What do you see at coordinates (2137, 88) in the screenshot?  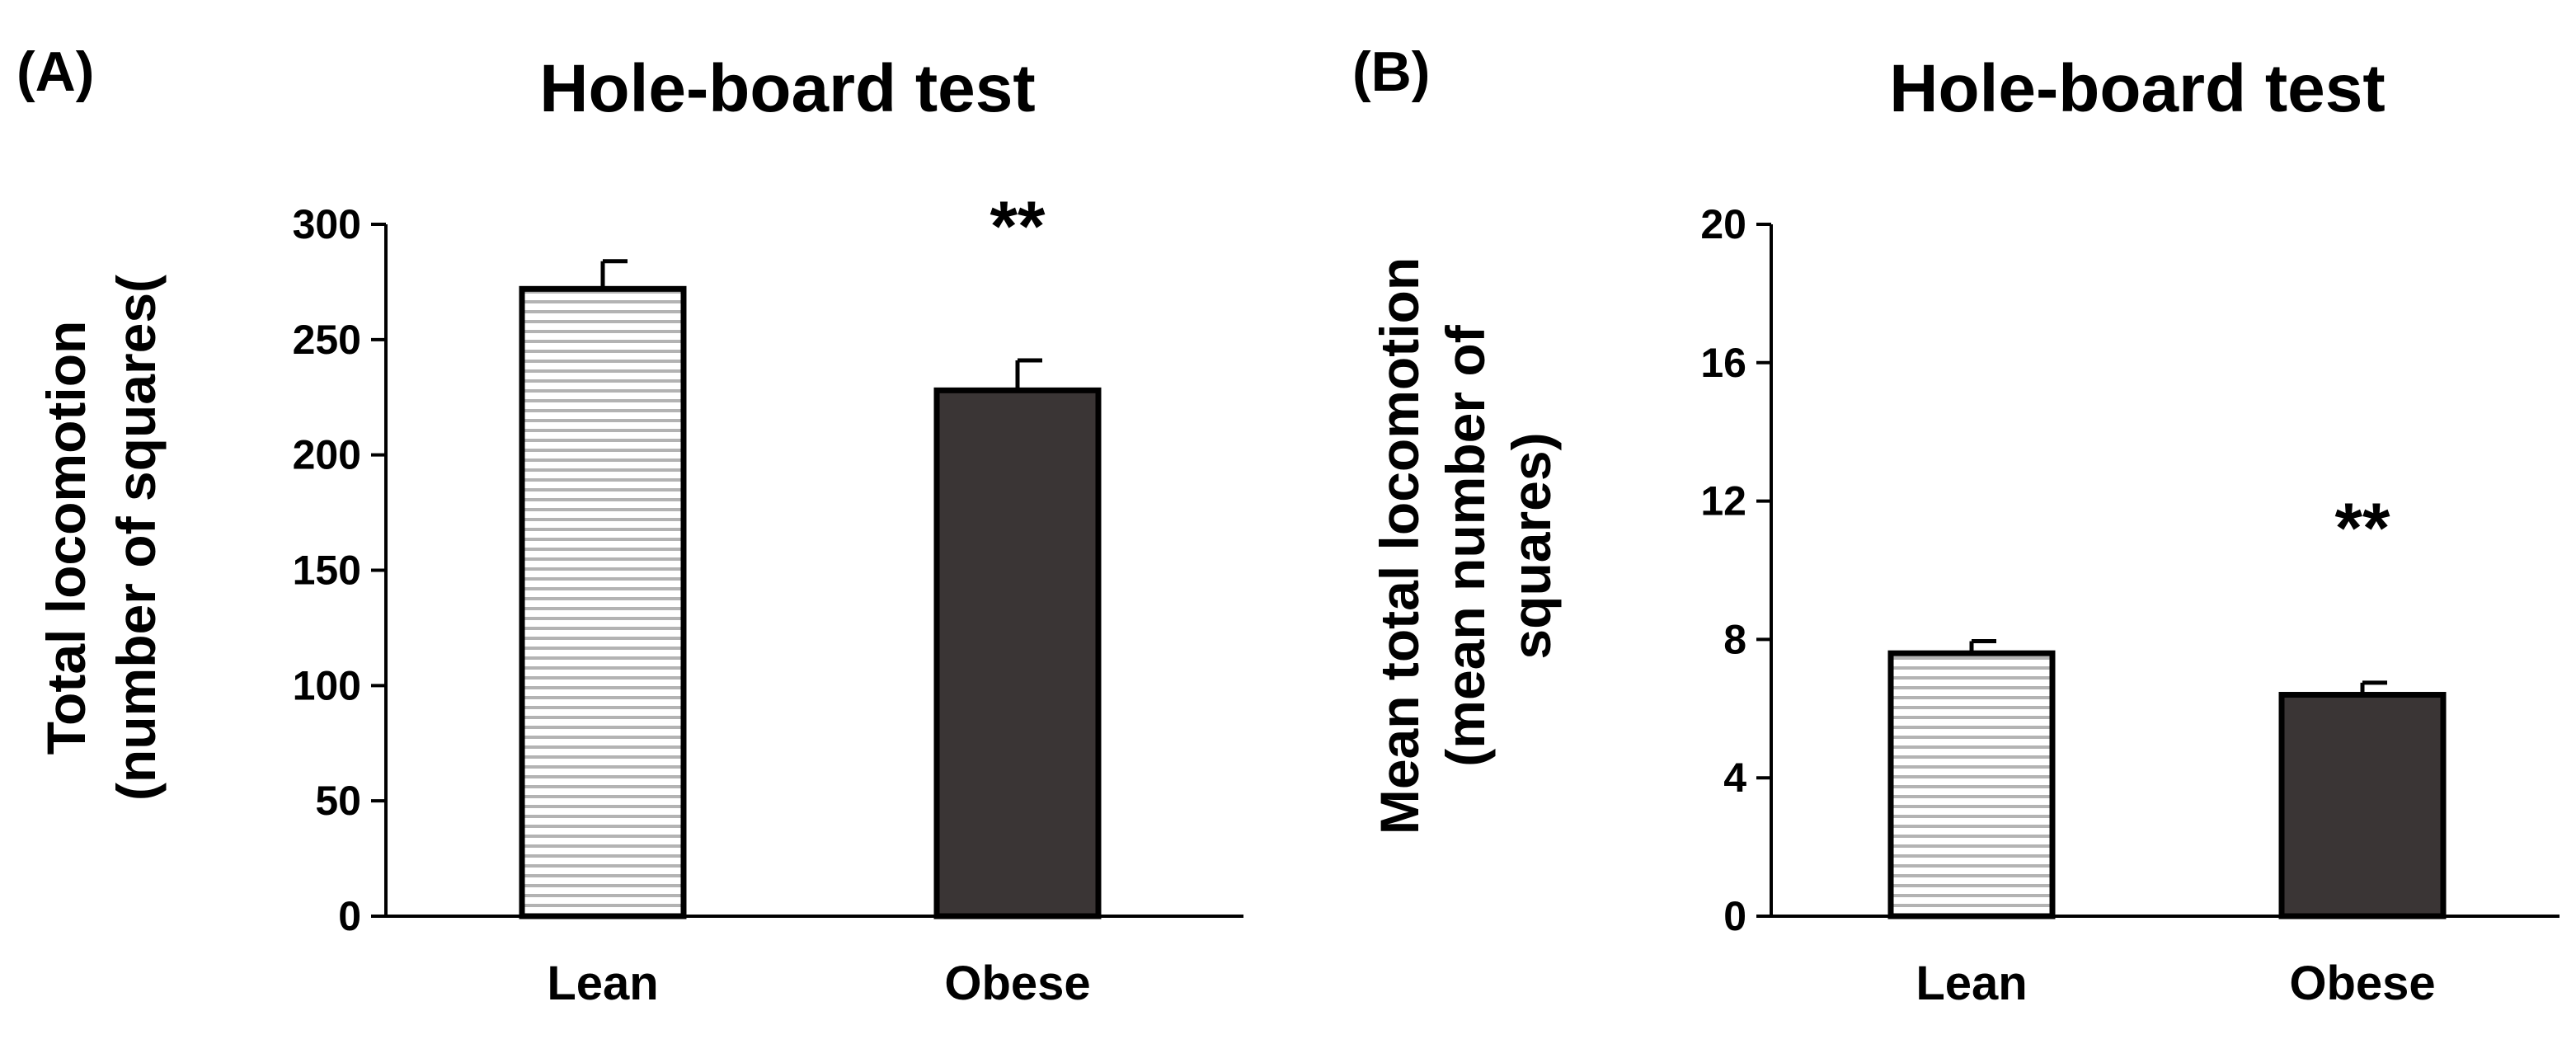 I see `panel-b-title: Hole-board test` at bounding box center [2137, 88].